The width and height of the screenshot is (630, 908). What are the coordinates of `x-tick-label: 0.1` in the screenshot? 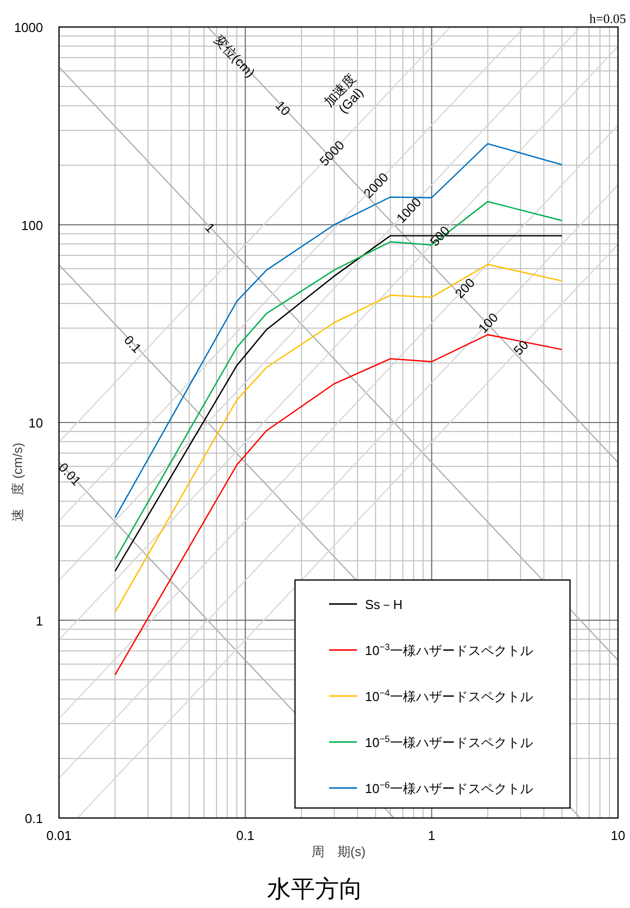 It's located at (245, 835).